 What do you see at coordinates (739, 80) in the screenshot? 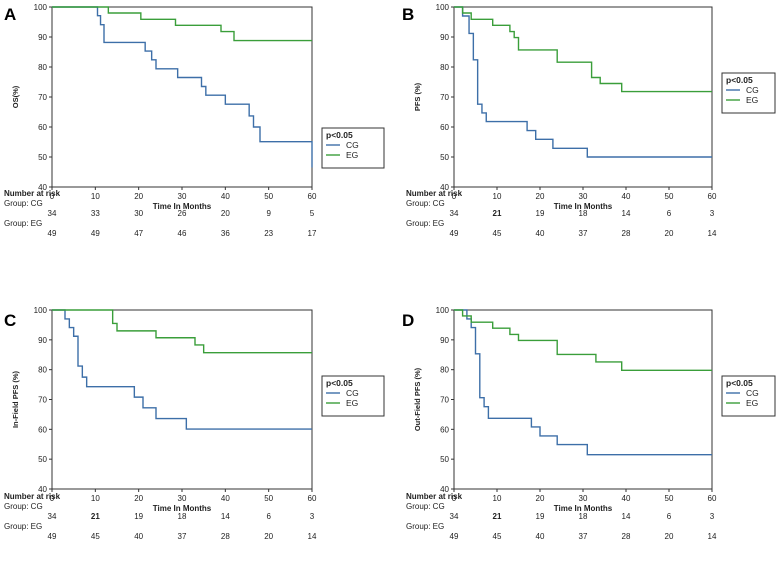
I see `legend-title-b: p<0.05` at bounding box center [739, 80].